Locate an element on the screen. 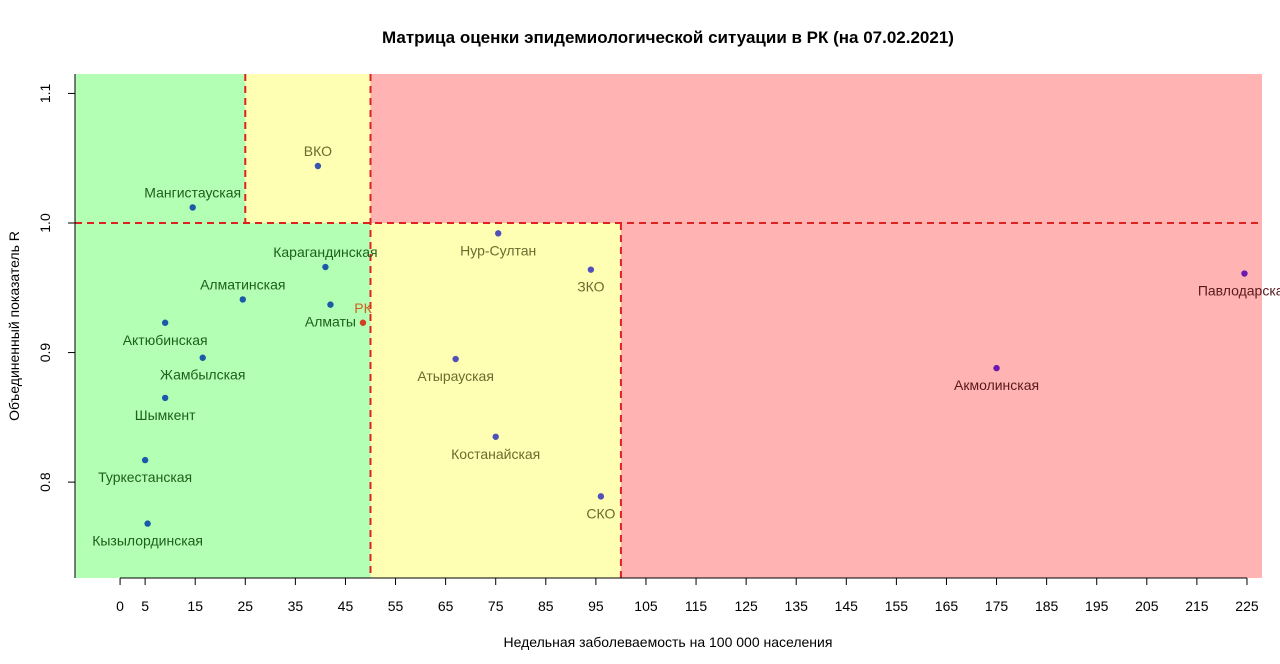 Image resolution: width=1280 pixels, height=664 pixels. point-label: Костанайская is located at coordinates (495, 454).